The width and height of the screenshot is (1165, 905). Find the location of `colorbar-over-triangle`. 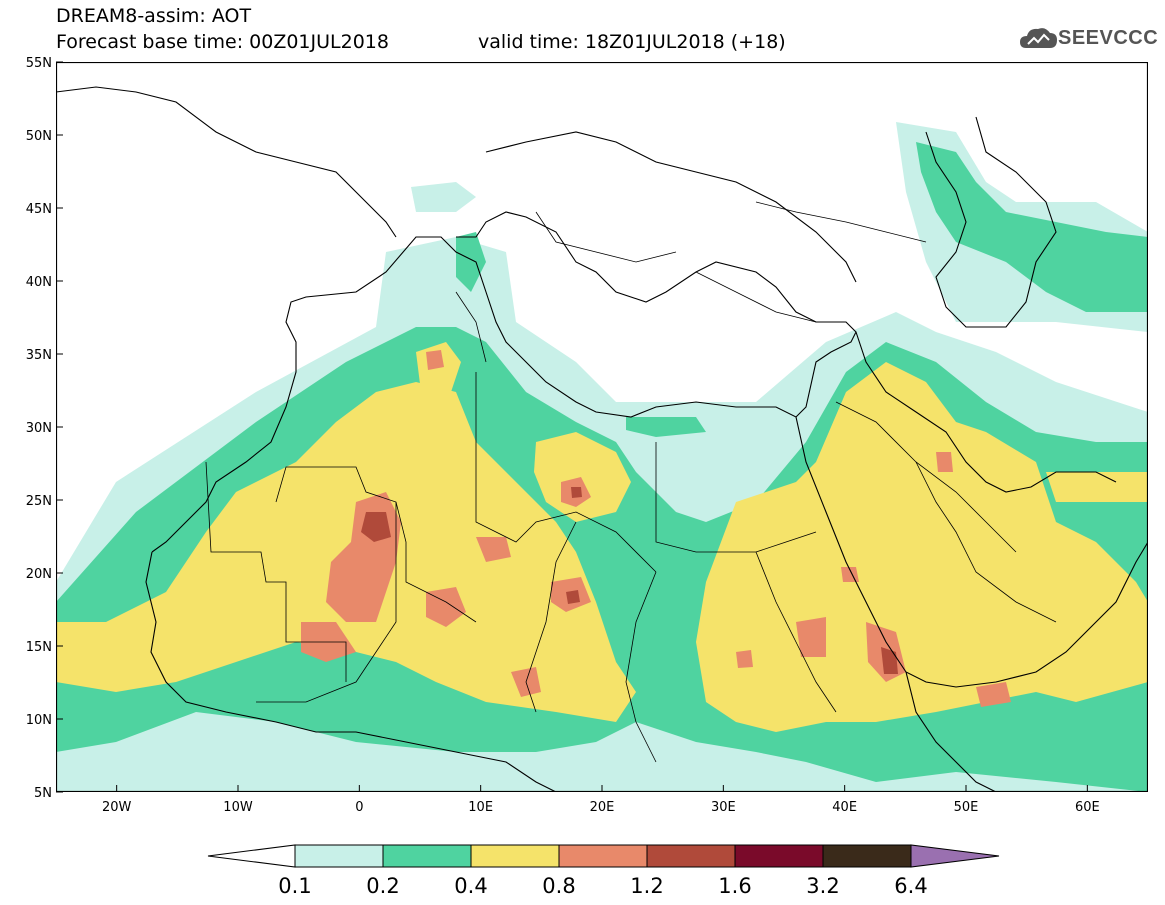

colorbar-over-triangle is located at coordinates (955, 856).